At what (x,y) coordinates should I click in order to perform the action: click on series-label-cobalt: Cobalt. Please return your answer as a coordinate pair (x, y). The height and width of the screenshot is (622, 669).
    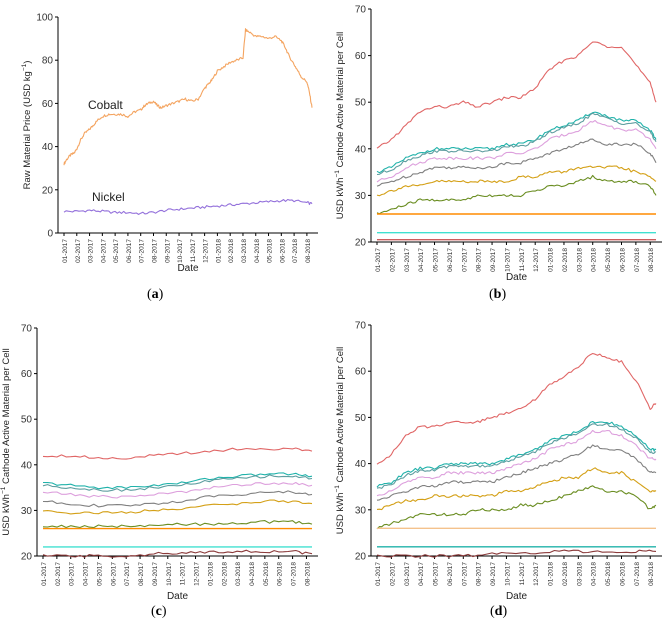
    Looking at the image, I should click on (105, 105).